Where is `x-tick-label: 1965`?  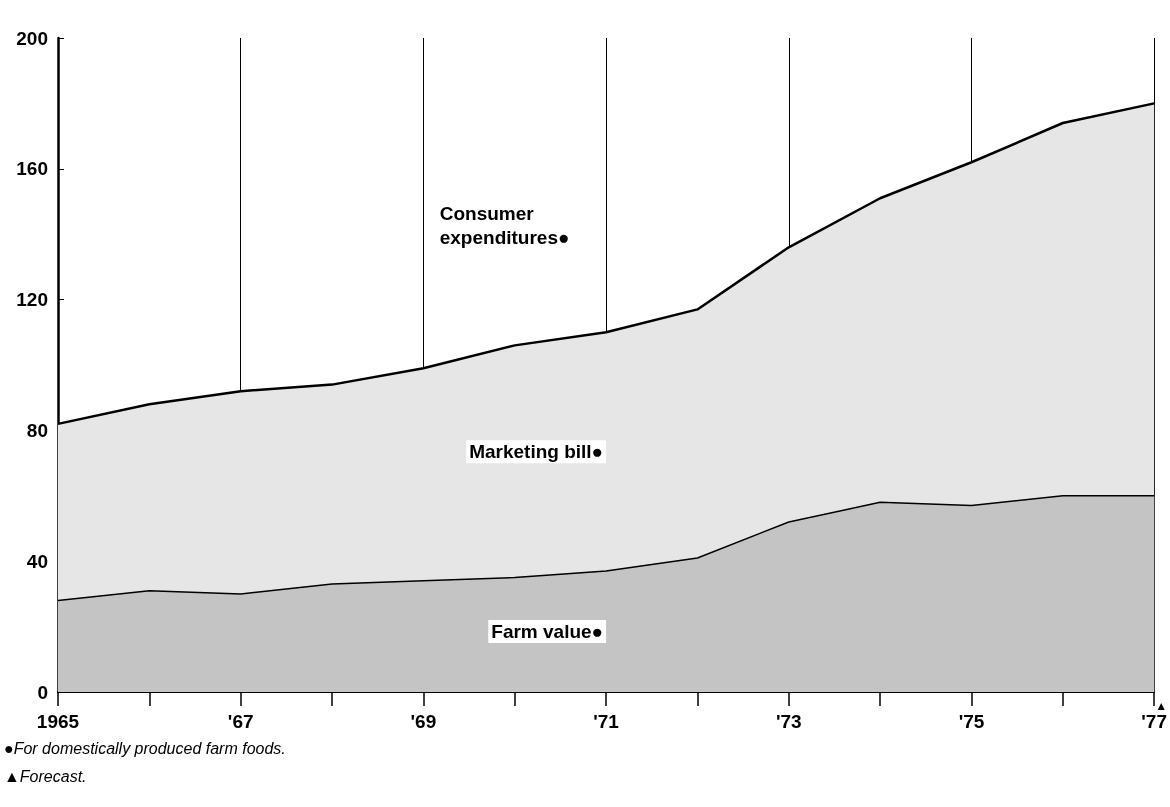
x-tick-label: 1965 is located at coordinates (58, 721).